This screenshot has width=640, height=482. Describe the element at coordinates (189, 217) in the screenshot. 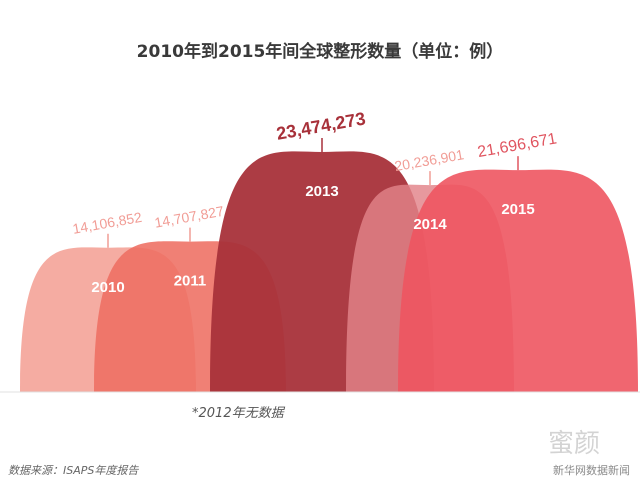

I see `value-label-2011: 14,707,827` at that location.